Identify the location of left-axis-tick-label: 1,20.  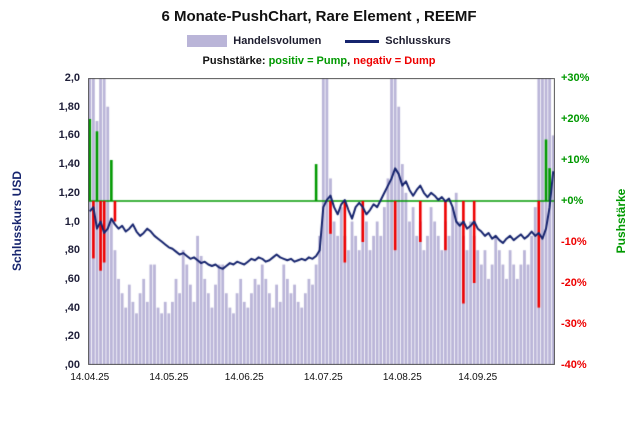
(69, 192).